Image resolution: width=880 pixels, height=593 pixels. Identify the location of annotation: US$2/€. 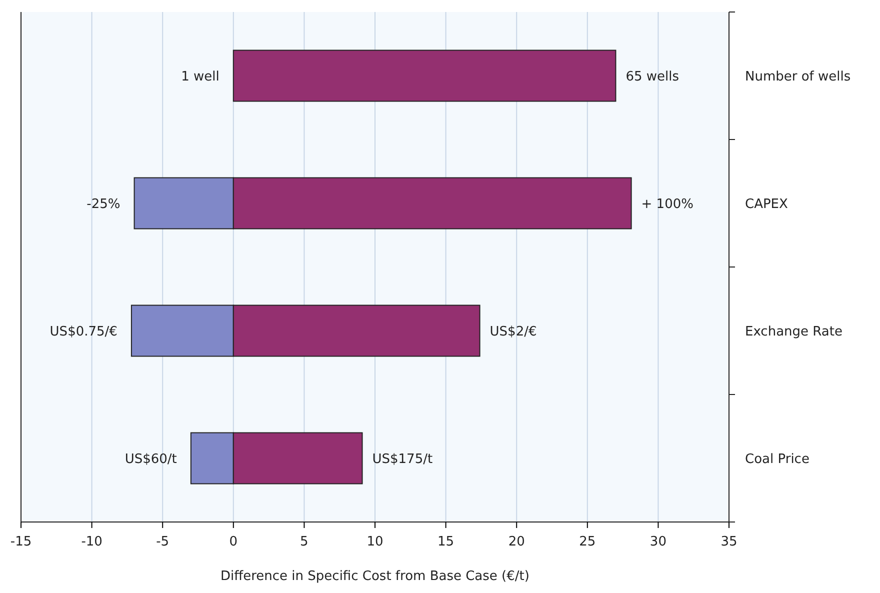
(513, 332).